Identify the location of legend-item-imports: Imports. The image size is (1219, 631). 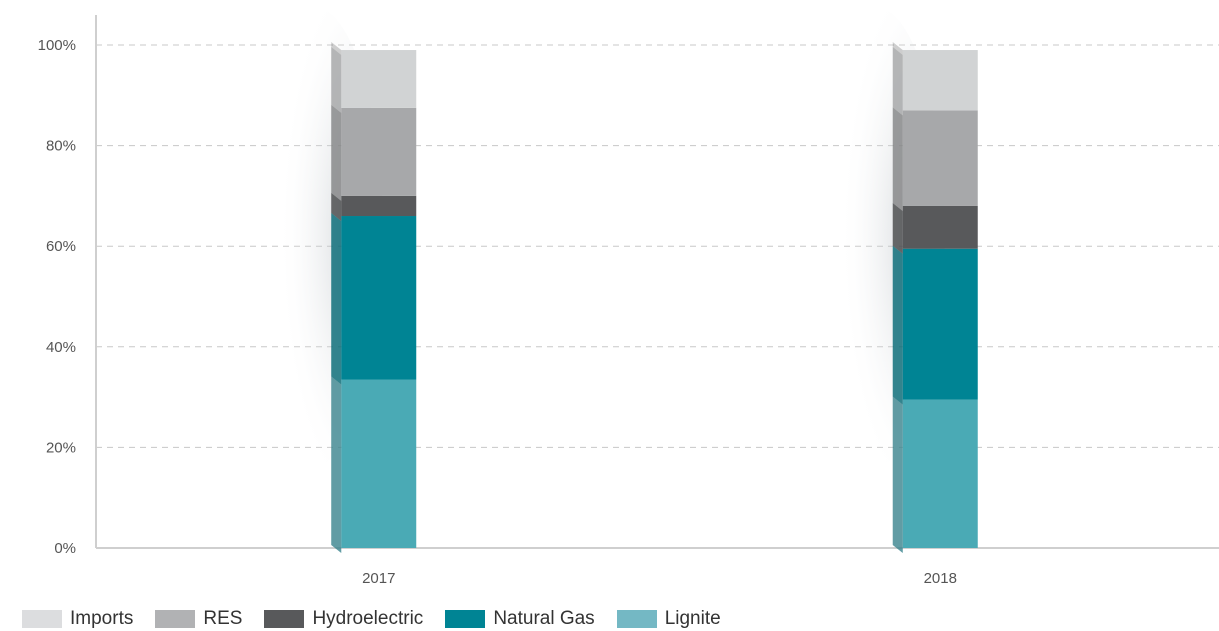
(77, 619).